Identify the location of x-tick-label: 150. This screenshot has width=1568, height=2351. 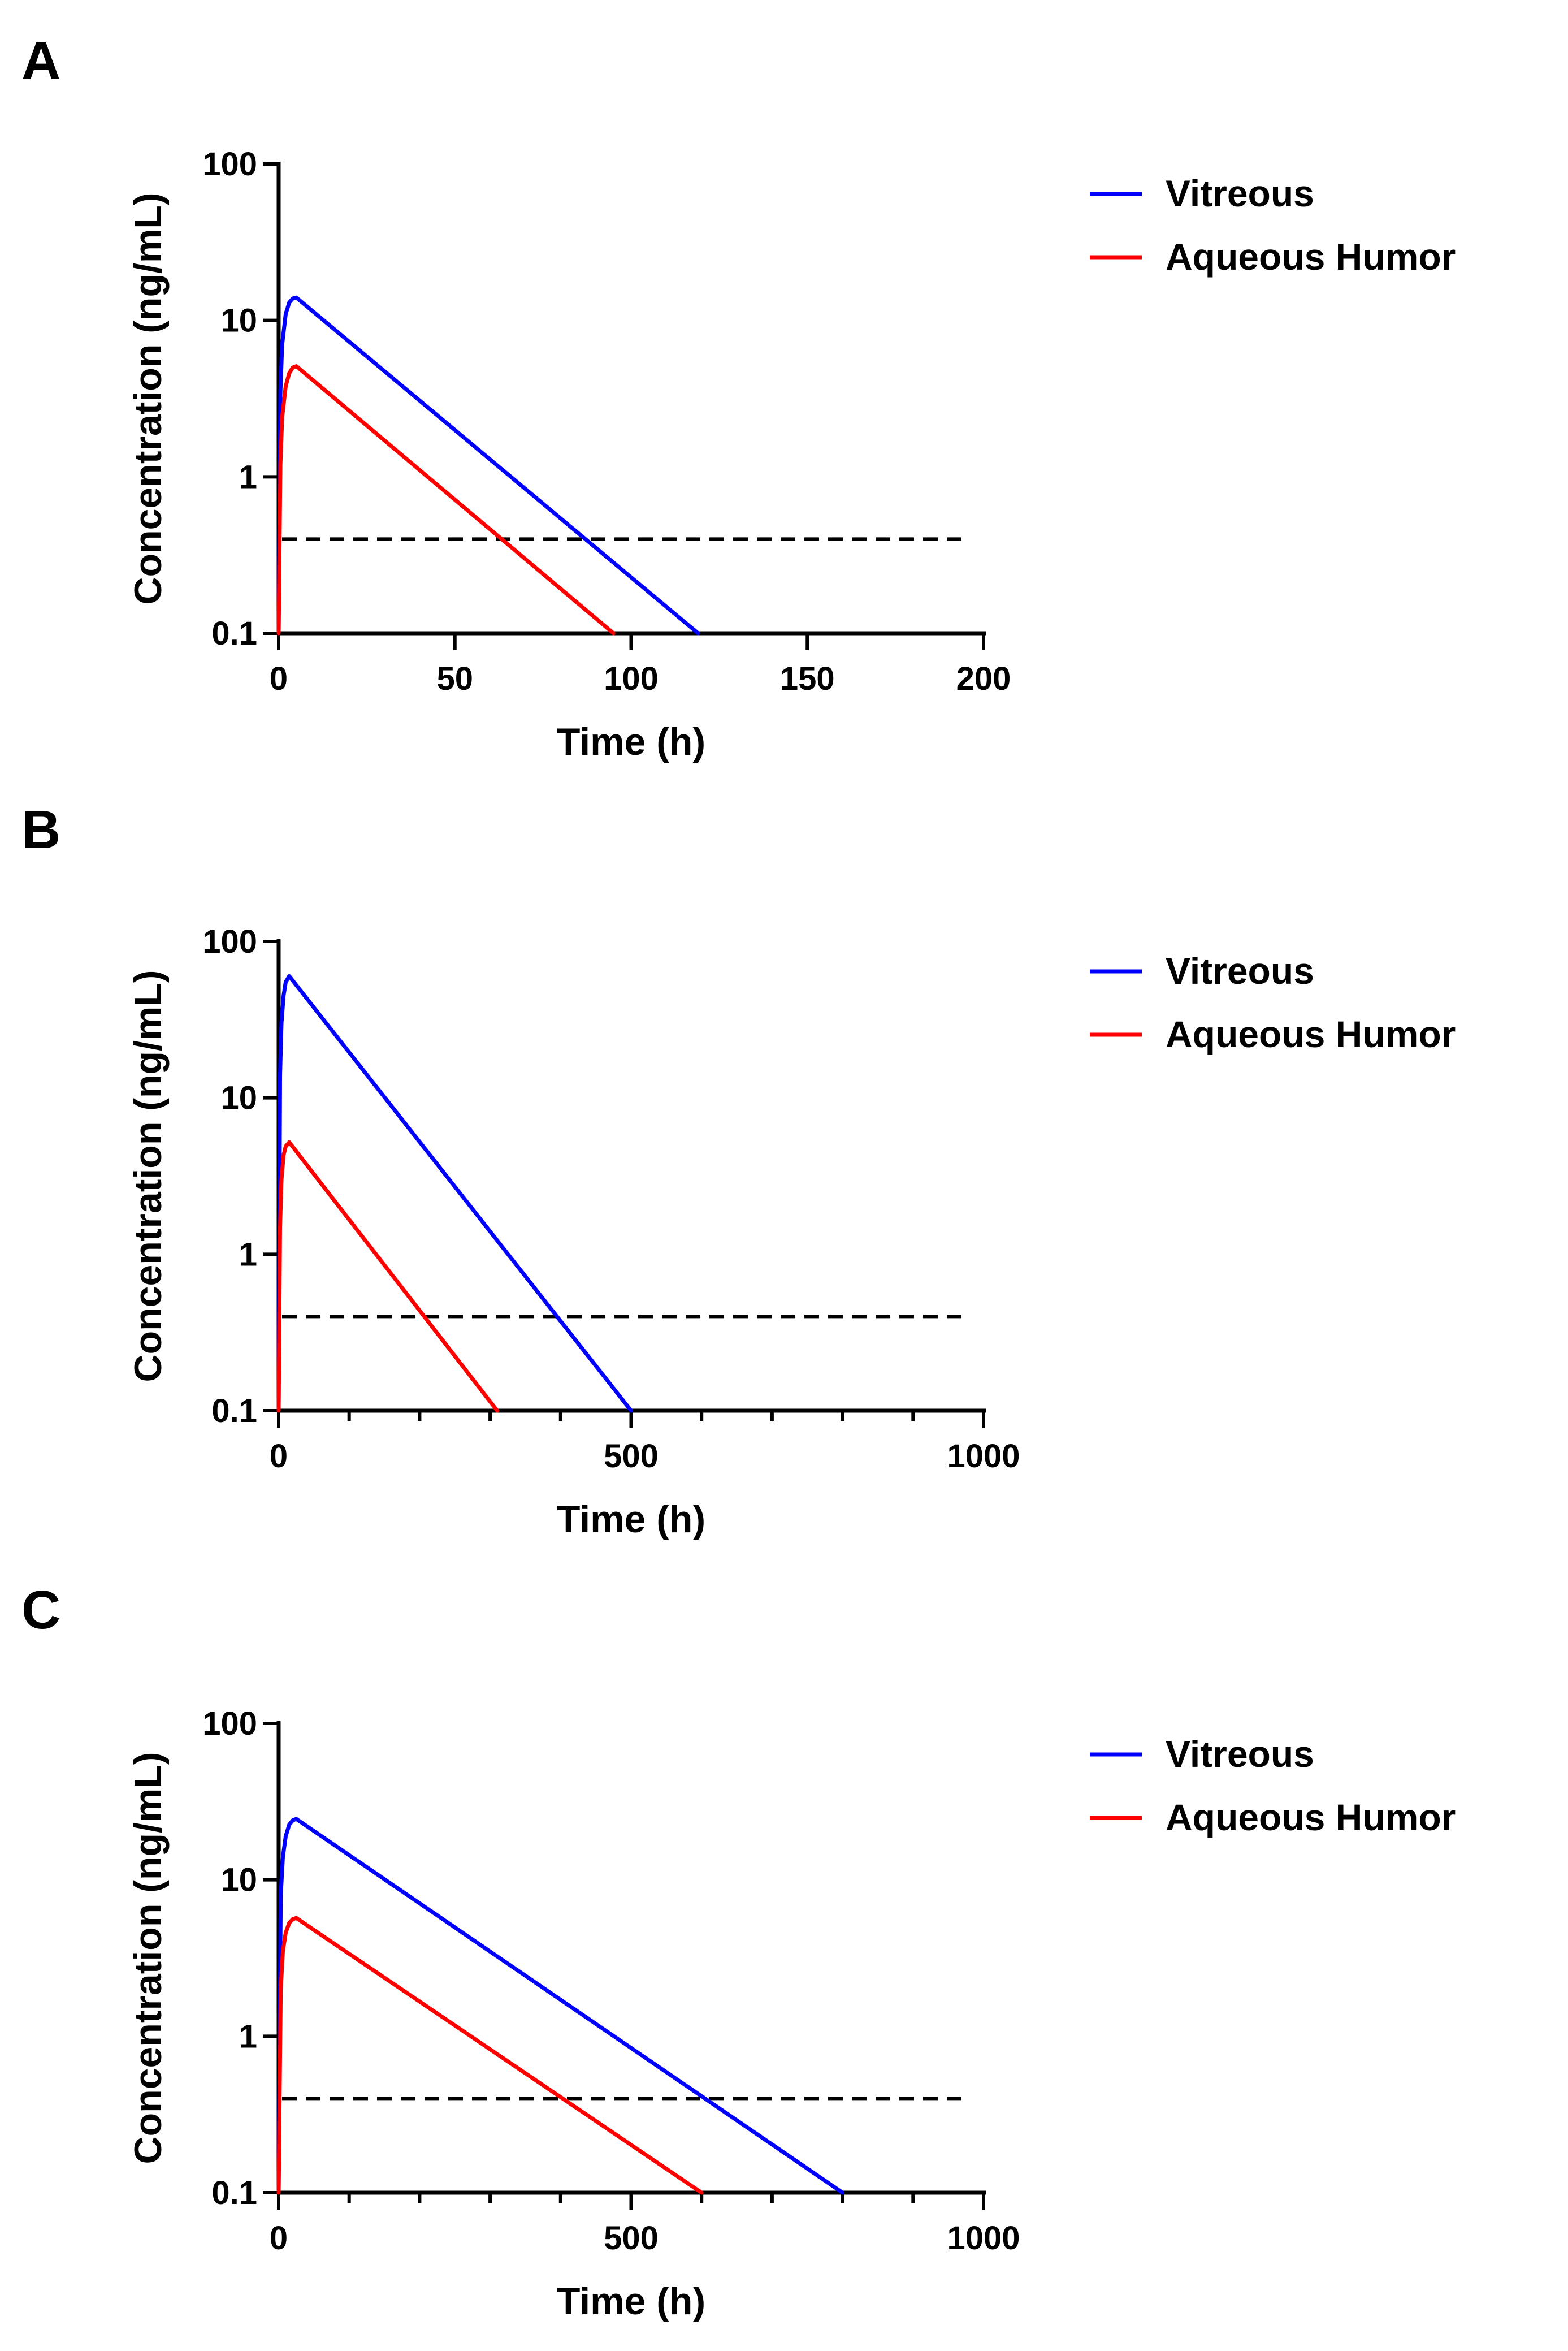
(807, 678).